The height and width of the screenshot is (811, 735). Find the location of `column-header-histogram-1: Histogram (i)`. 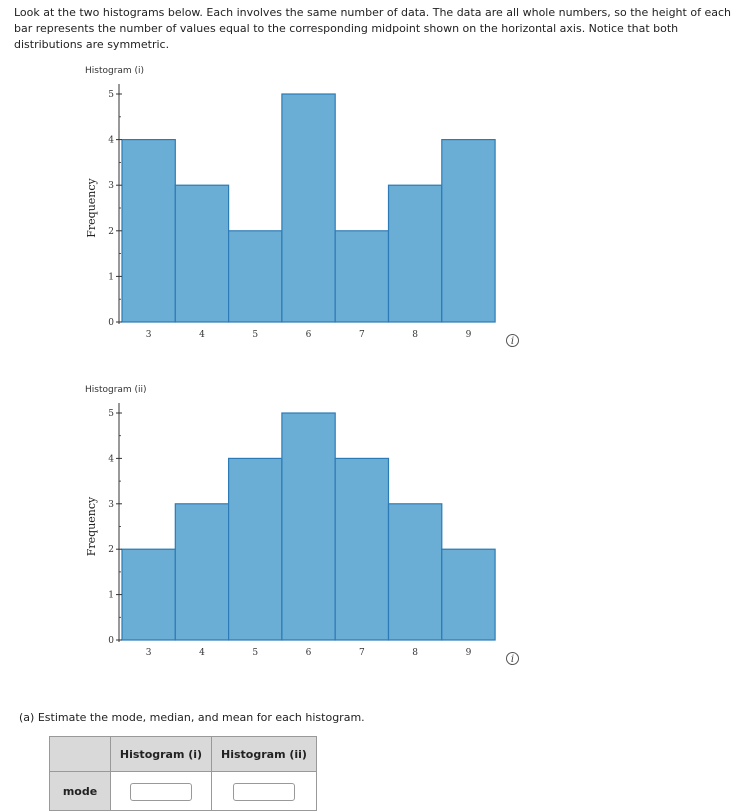

column-header-histogram-1: Histogram (i) is located at coordinates (161, 754).